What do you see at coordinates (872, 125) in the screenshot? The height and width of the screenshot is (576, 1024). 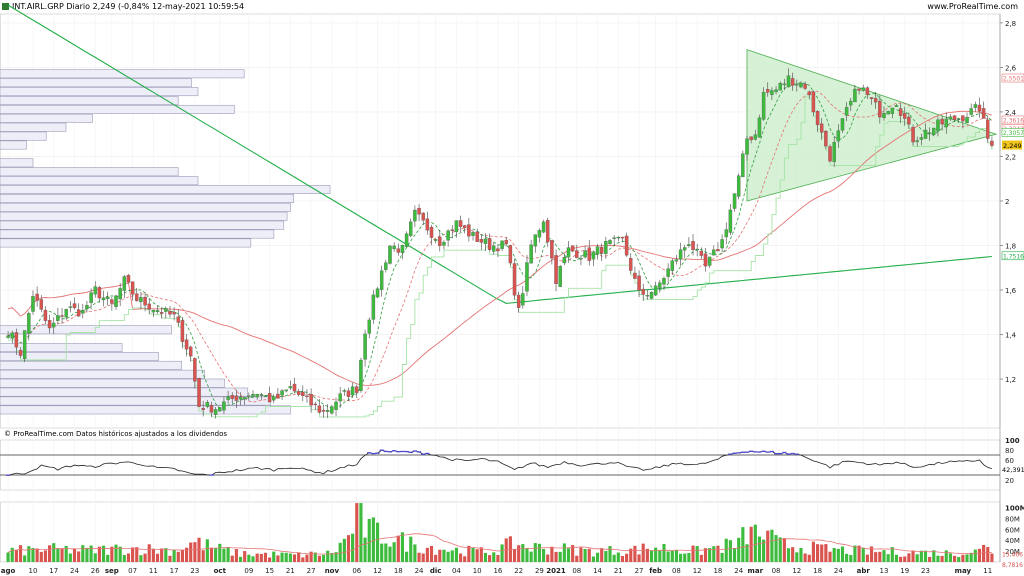 I see `triangle-pattern-shape` at bounding box center [872, 125].